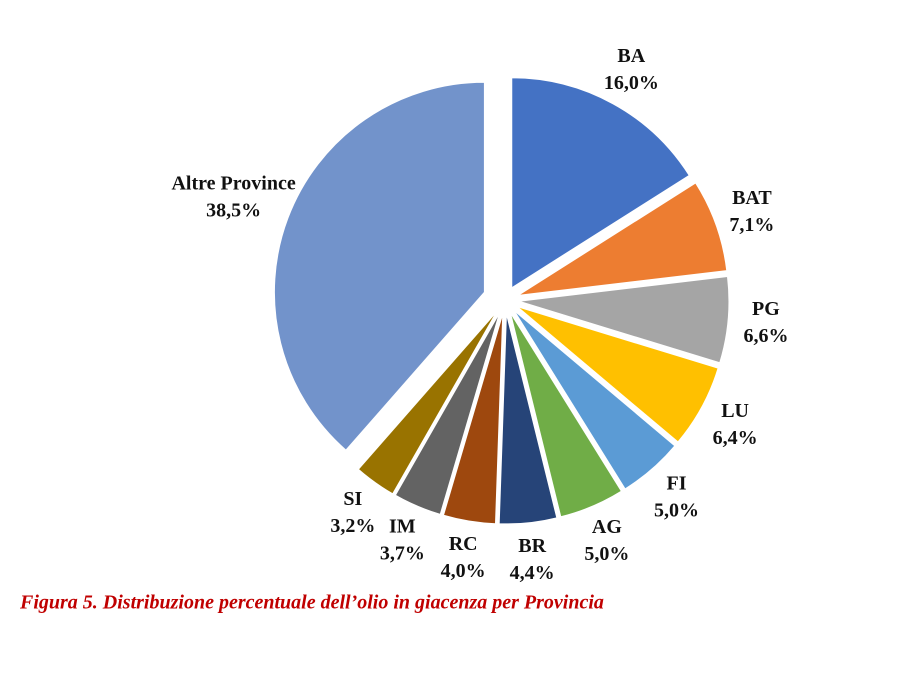 This screenshot has height=679, width=904. I want to click on slice-value: 38,5%, so click(233, 210).